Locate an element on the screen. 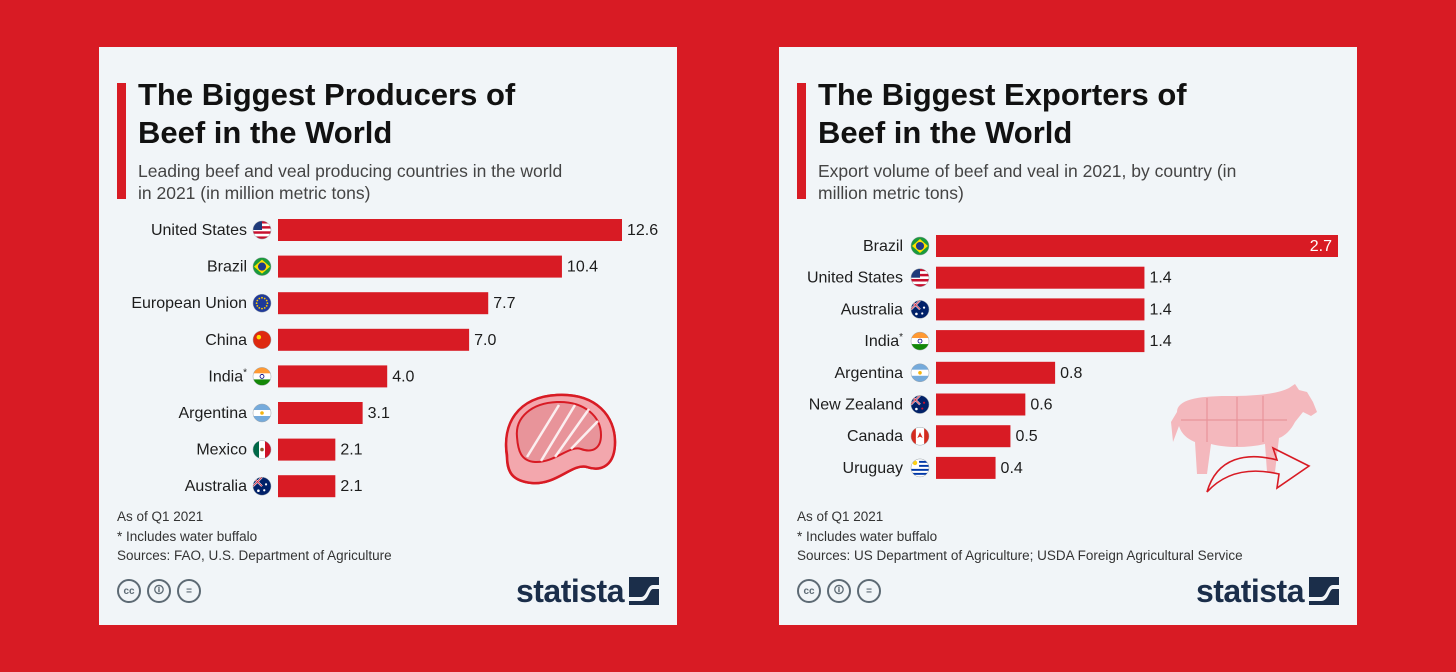  bar-row: Brazil 2.7 is located at coordinates (1100, 246).